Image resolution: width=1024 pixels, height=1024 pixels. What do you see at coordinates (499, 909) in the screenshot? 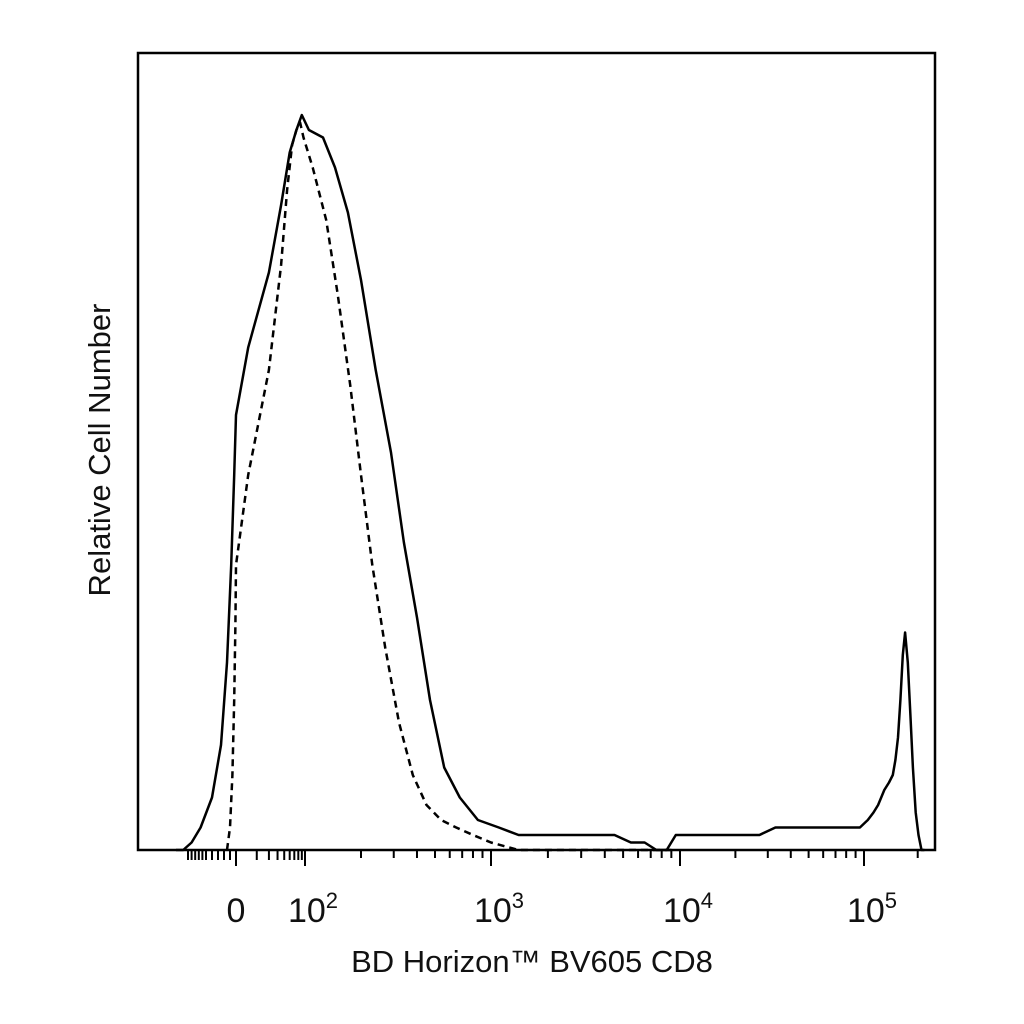
I see `x-tick-label: 10³` at bounding box center [499, 909].